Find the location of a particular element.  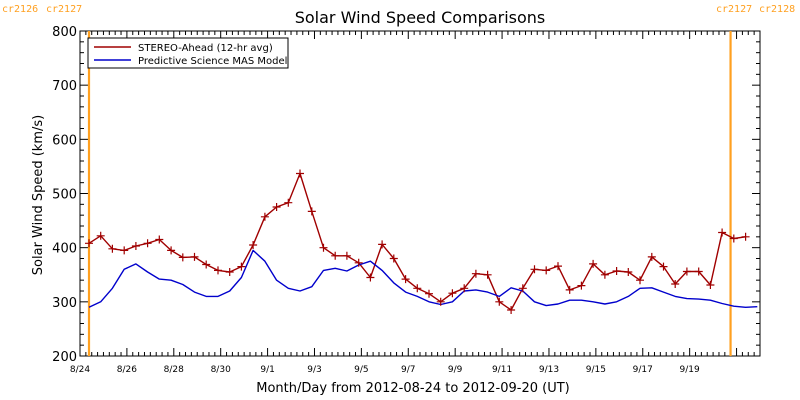

x-tick-label: 9/5 is located at coordinates (361, 370).